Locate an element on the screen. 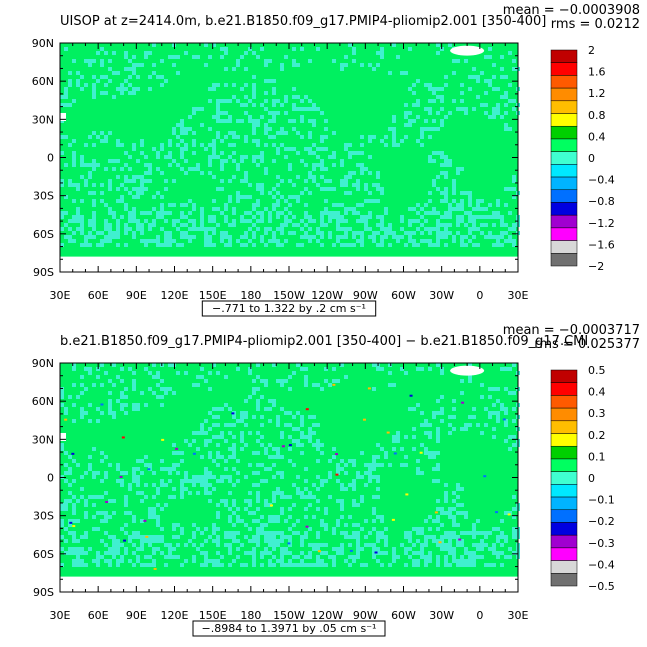 This screenshot has width=647, height=647. colorbar-label: 0.4 is located at coordinates (597, 392).